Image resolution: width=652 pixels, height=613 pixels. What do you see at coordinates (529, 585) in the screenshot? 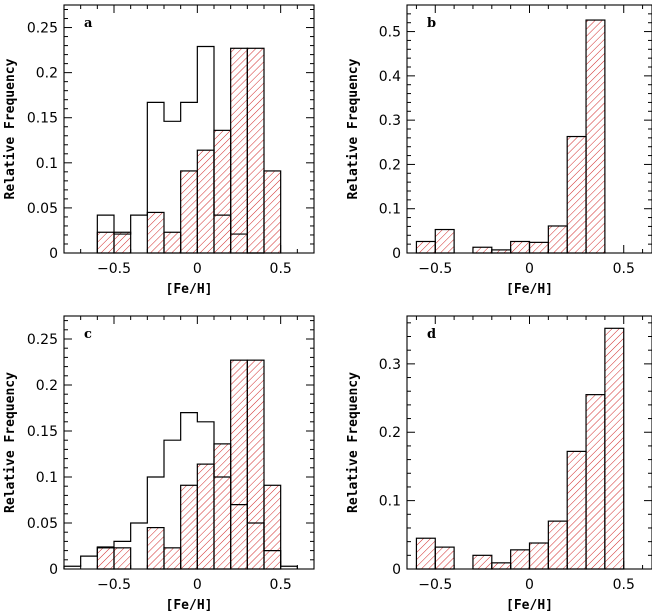
I see `panel-d-xtick-label: 0` at bounding box center [529, 585].